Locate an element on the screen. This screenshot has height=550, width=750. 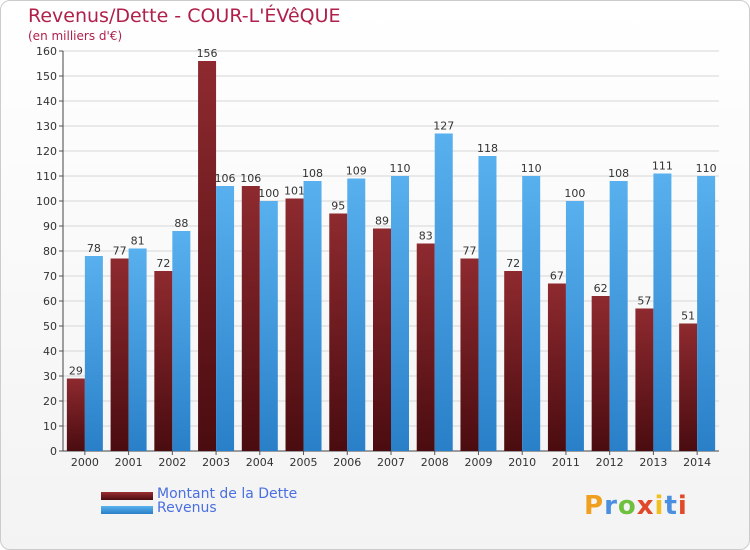
value-label-dette: 106 is located at coordinates (250, 178).